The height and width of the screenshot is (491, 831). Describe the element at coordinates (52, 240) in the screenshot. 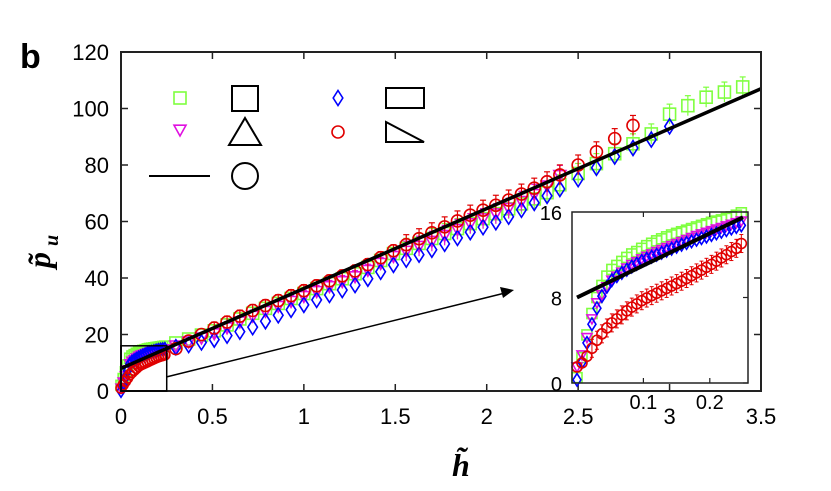

I see `y-axis-label-subscript: u` at that location.